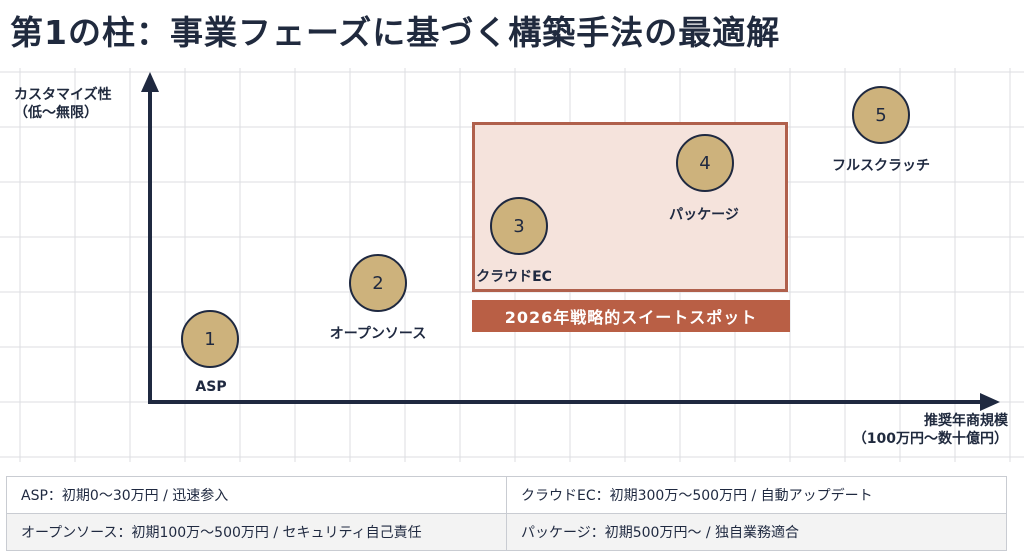 The image size is (1024, 556). What do you see at coordinates (63, 95) in the screenshot?
I see `y-axis-label-line-1: カスタマイズ性` at bounding box center [63, 95].